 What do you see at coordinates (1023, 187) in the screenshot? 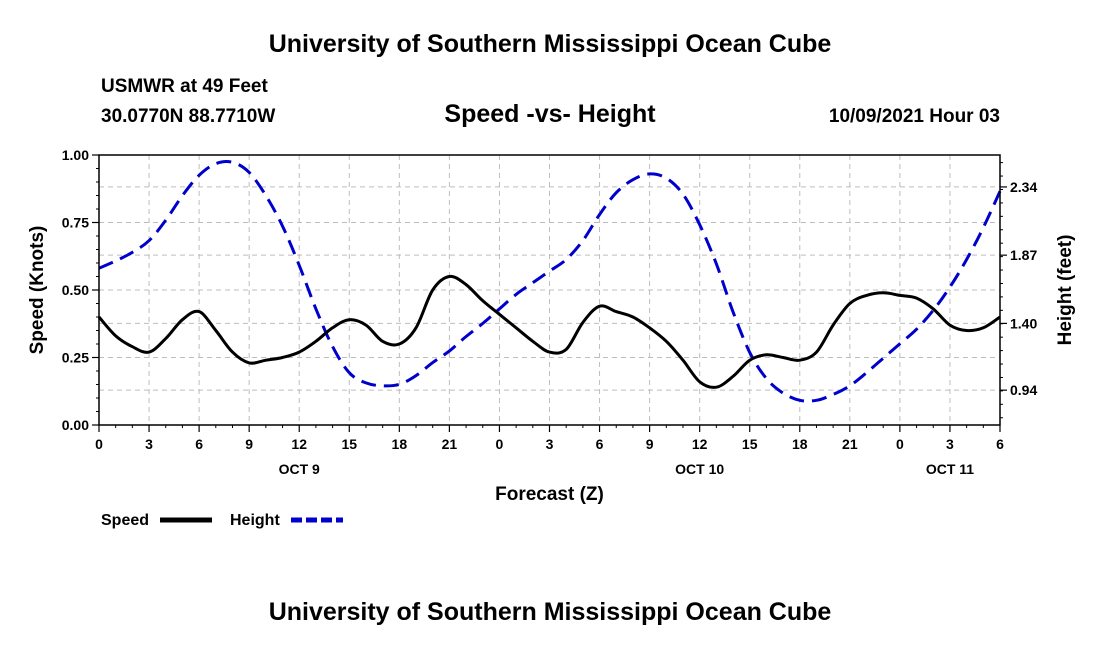
I see `y2-tick-label: 2.34` at bounding box center [1023, 187].